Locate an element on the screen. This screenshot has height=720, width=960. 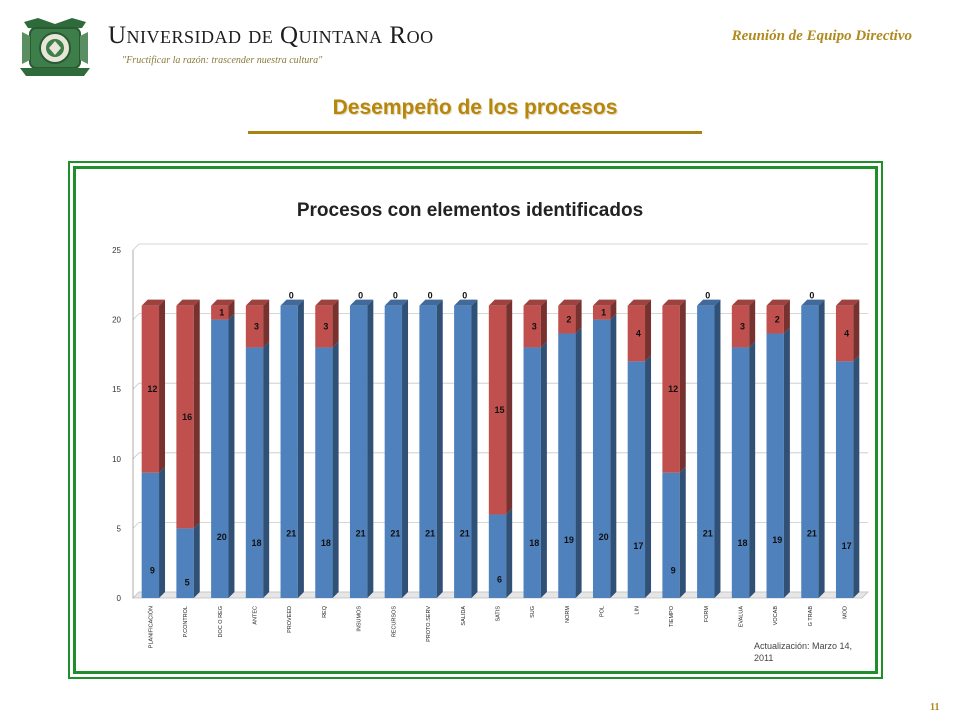
x-tick-label: ANTEC is located at coordinates (256, 615).